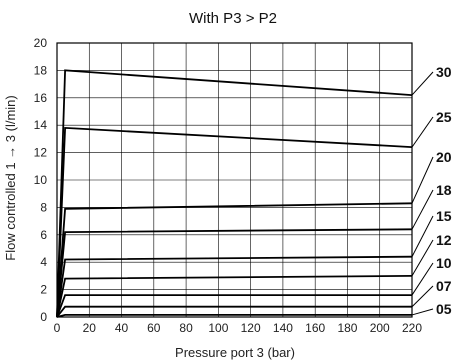  I want to click on series-label-20: 20, so click(444, 157).